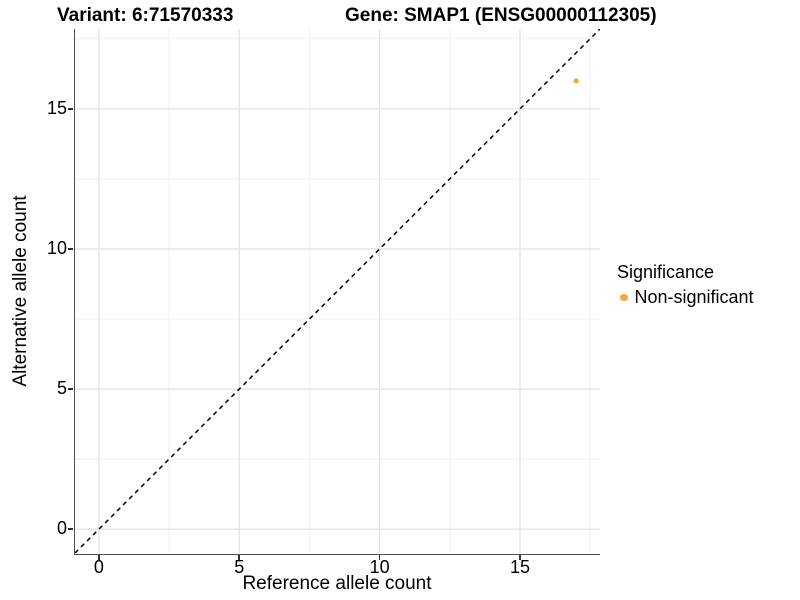 The image size is (800, 600). What do you see at coordinates (56, 248) in the screenshot?
I see `y-tick-label: 10` at bounding box center [56, 248].